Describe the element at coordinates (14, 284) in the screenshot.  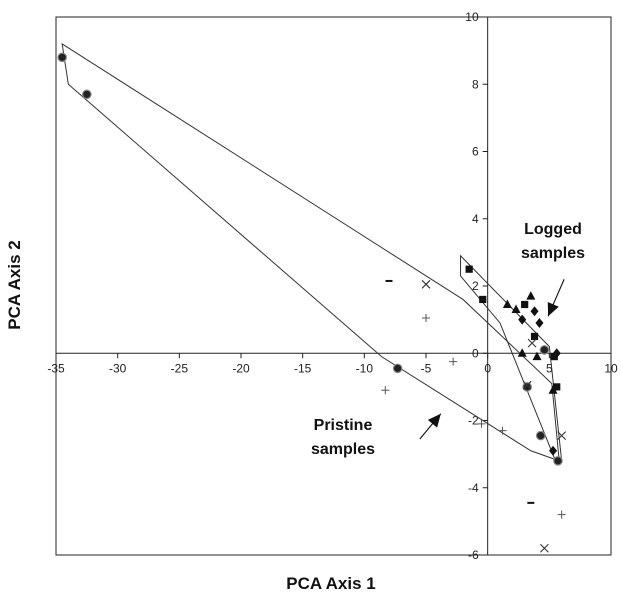
I see `y-axis-title: PCA Axis 2` at that location.